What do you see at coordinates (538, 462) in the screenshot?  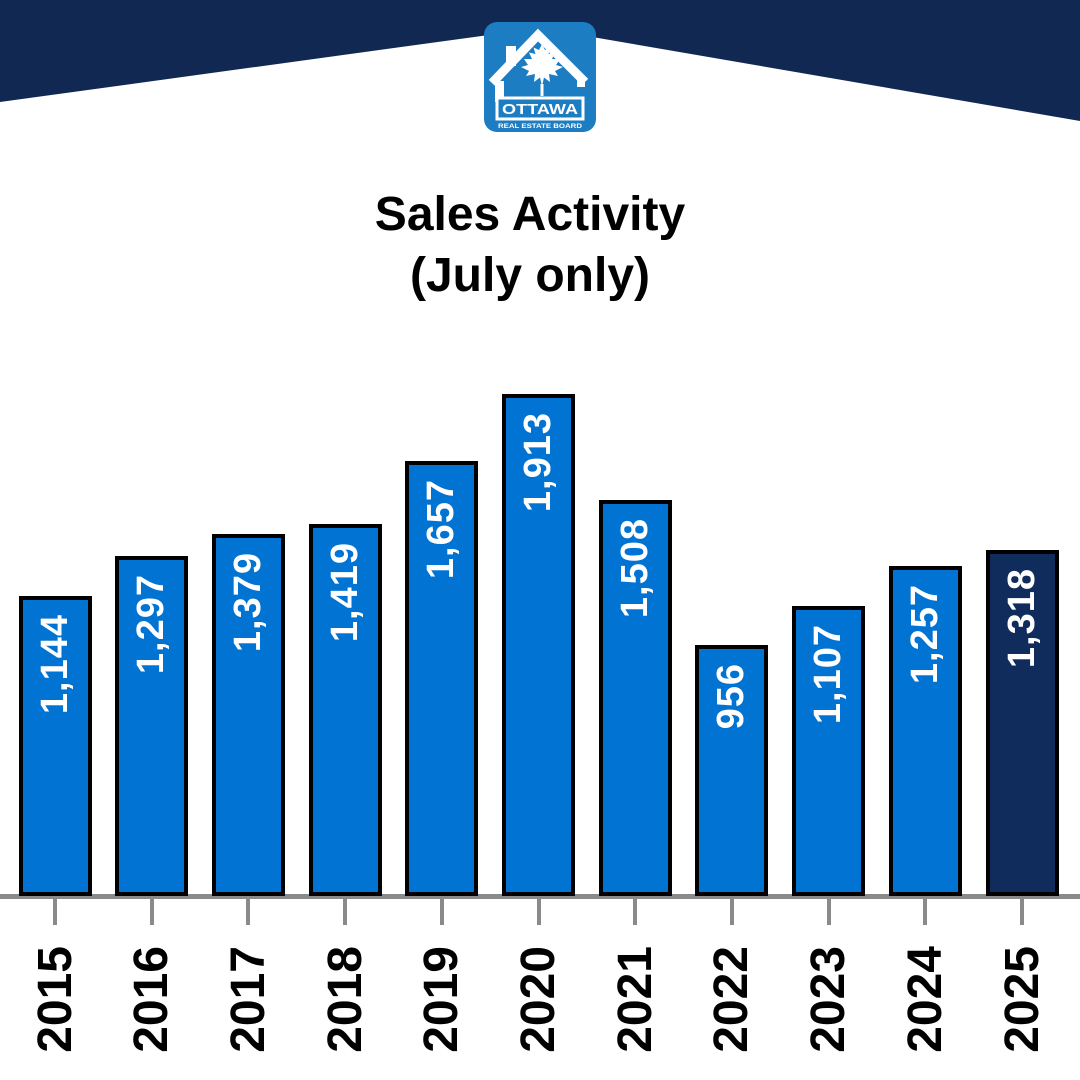 I see `bar-value-label-2020: 1,913` at bounding box center [538, 462].